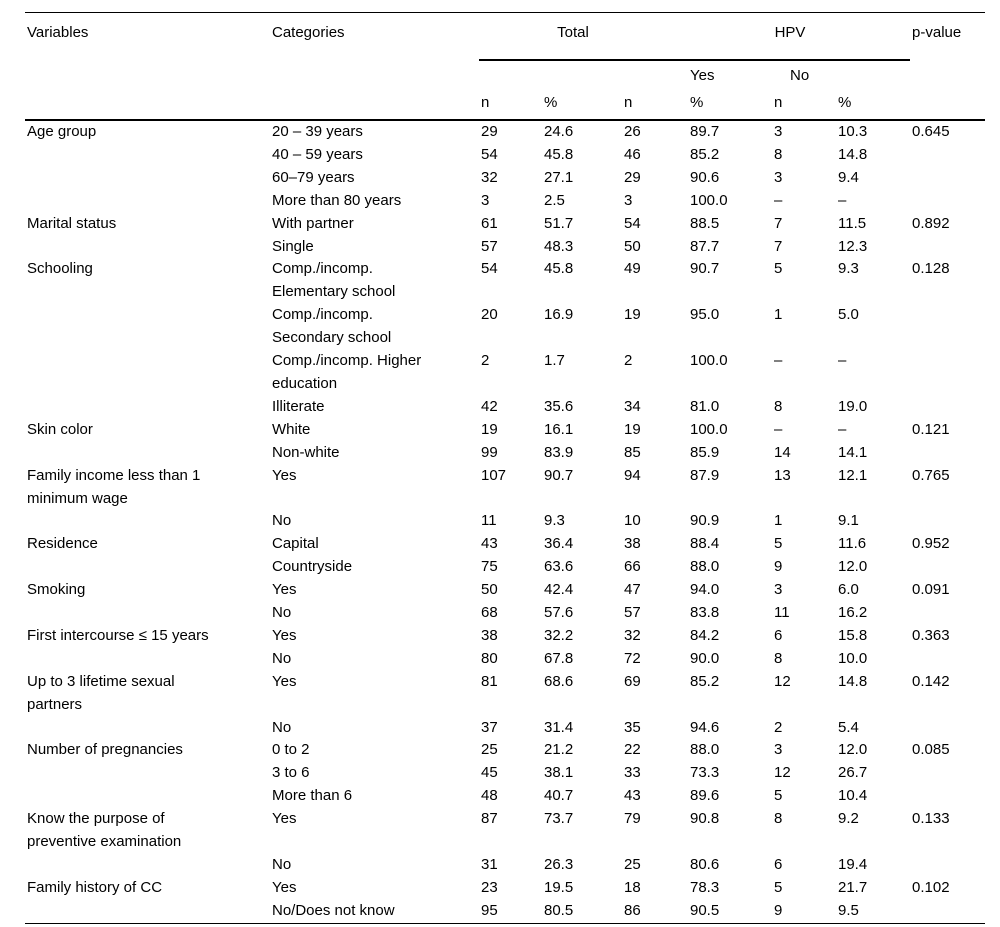 The height and width of the screenshot is (927, 1000). I want to click on cell-hpv-yes-n: 46, so click(632, 154).